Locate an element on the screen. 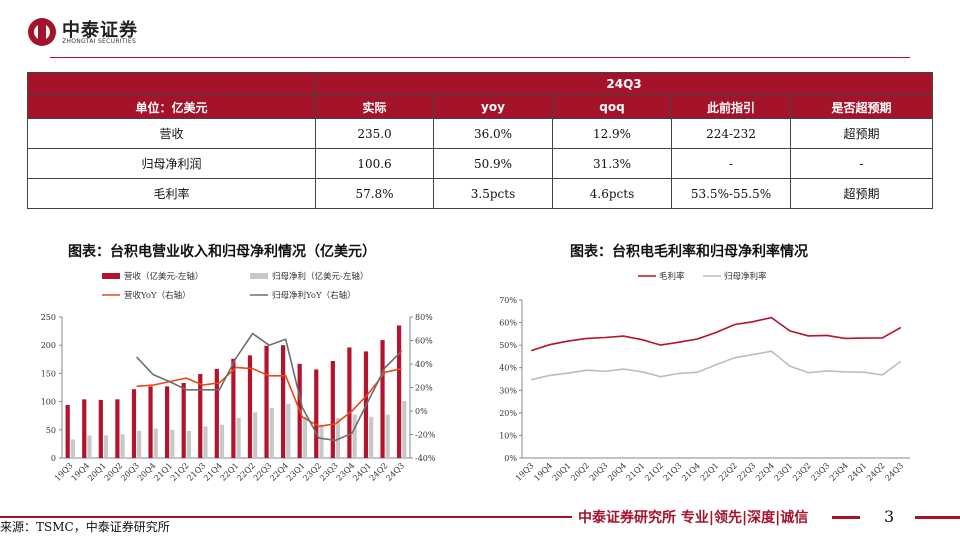 The image size is (960, 540). y-tick-label: 150 is located at coordinates (48, 373).